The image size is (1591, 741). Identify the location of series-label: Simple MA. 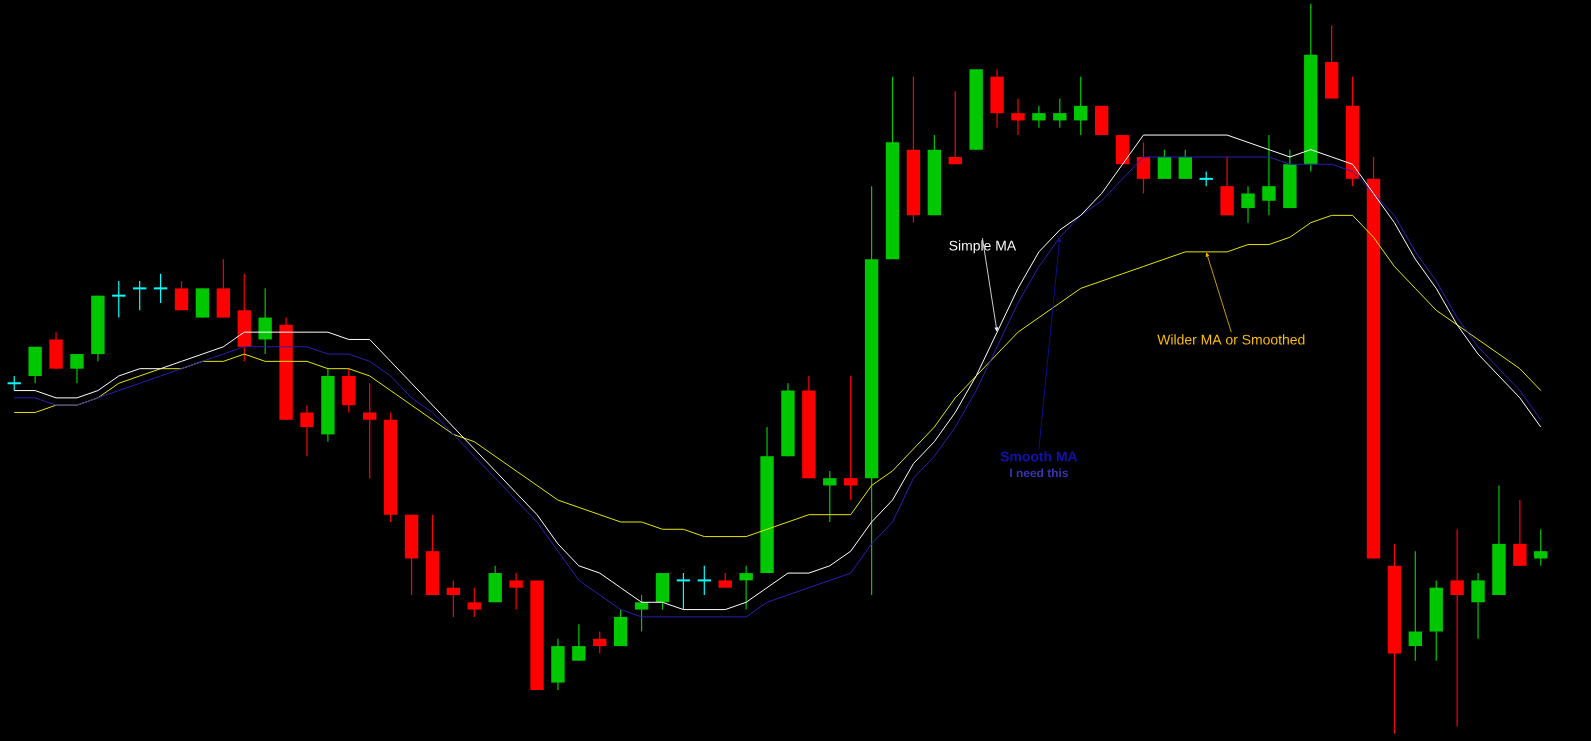
(983, 247).